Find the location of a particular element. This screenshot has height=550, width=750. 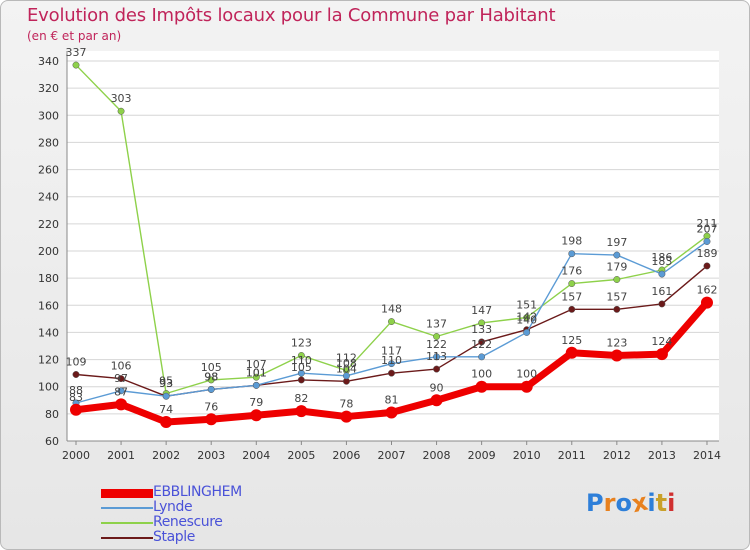

y-tick-label: 120 is located at coordinates (48, 360).